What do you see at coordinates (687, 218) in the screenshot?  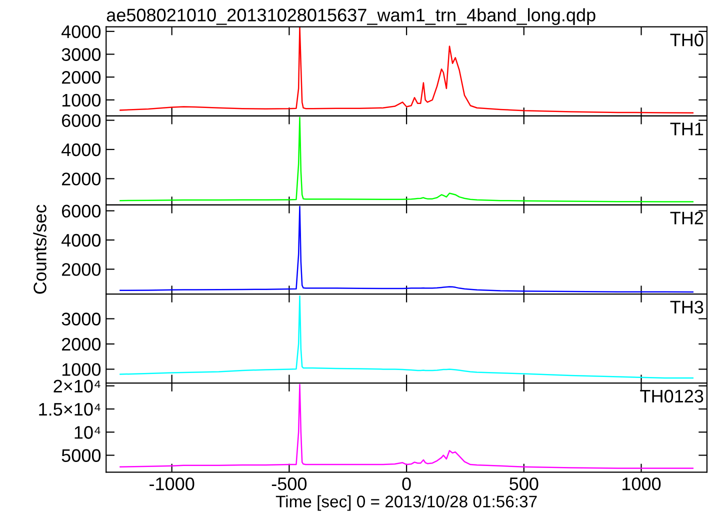 I see `annotation: TH2` at bounding box center [687, 218].